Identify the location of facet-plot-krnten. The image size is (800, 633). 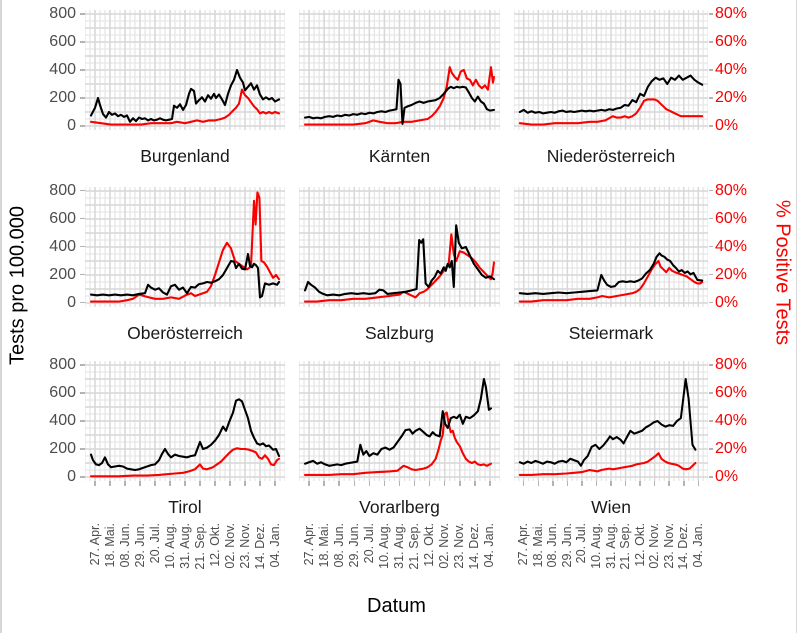
(399, 70).